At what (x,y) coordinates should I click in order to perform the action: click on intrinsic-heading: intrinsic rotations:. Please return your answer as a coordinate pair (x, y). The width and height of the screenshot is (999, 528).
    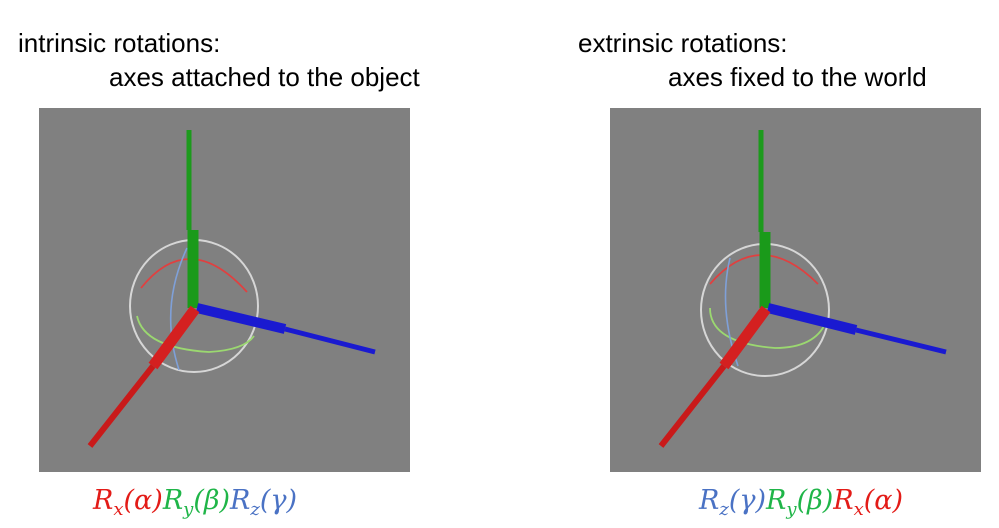
    Looking at the image, I should click on (119, 43).